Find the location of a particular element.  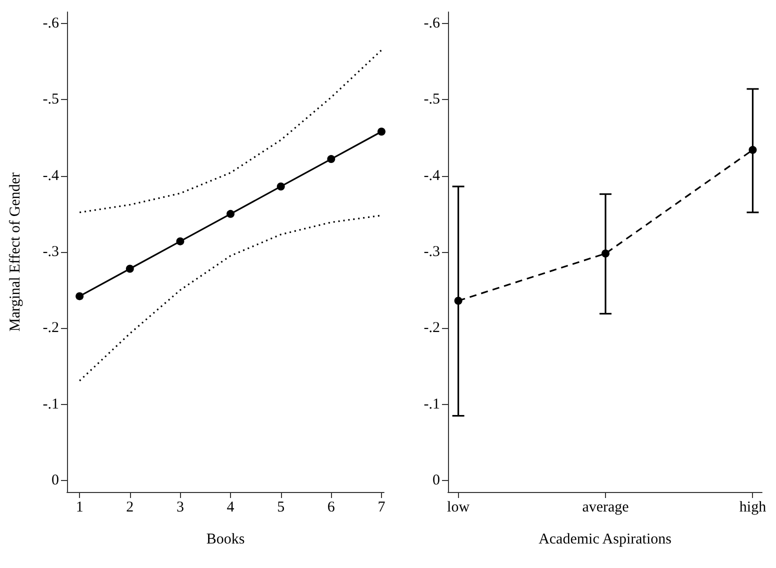

x-tick-label: 4 is located at coordinates (230, 508).